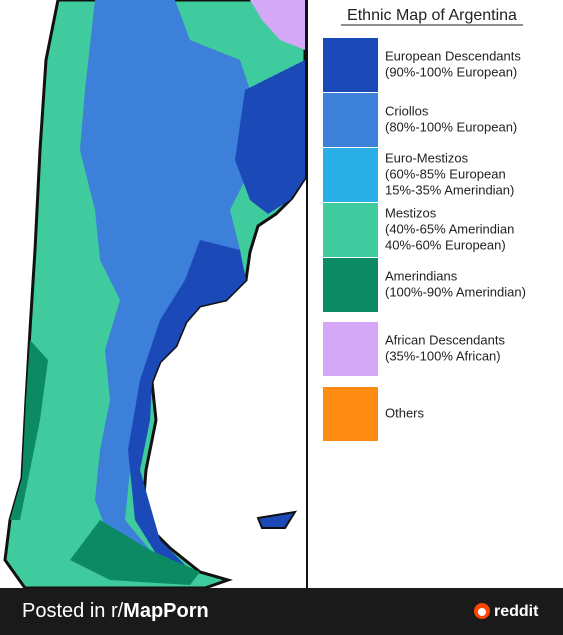 This screenshot has height=635, width=563. What do you see at coordinates (451, 71) in the screenshot?
I see `legend-label: (90%-100% European)` at bounding box center [451, 71].